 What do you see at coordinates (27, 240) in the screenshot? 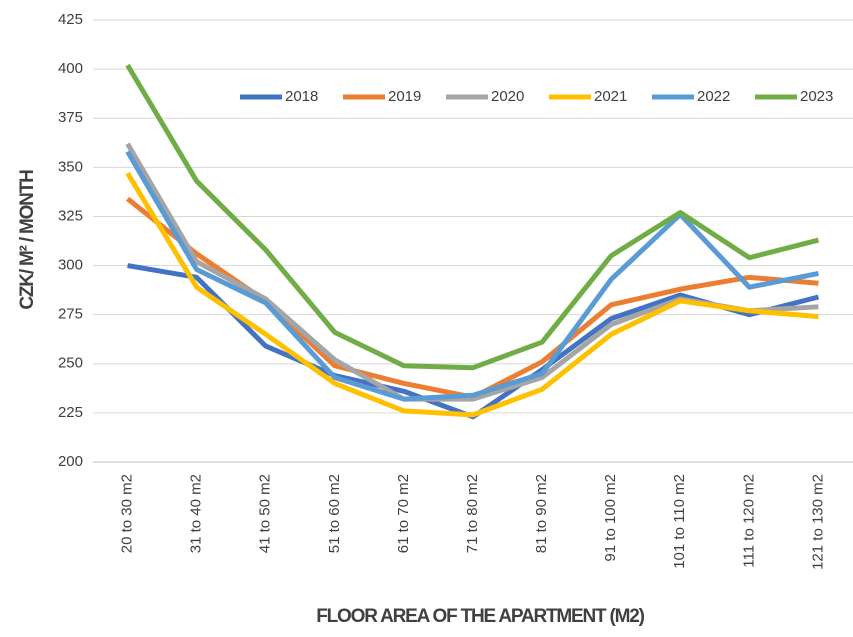
I see `y-axis-title: CZK/ M² / MONTH` at bounding box center [27, 240].